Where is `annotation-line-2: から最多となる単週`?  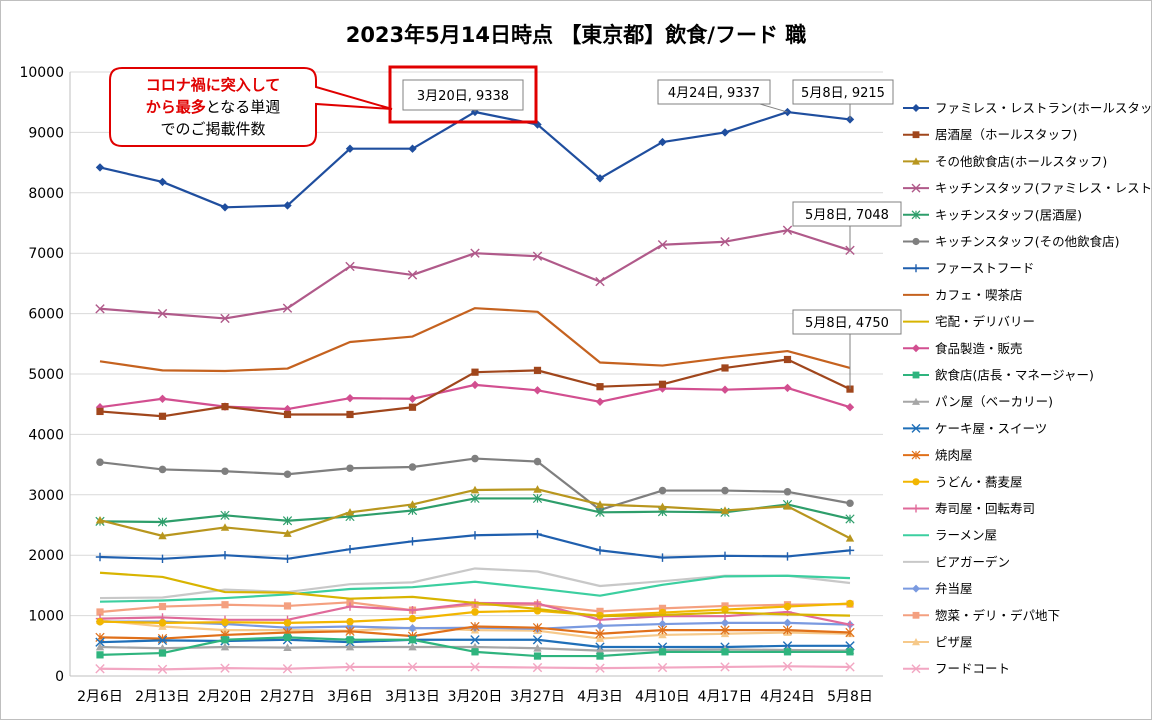
annotation-line-2: から最多となる単週 is located at coordinates (213, 107).